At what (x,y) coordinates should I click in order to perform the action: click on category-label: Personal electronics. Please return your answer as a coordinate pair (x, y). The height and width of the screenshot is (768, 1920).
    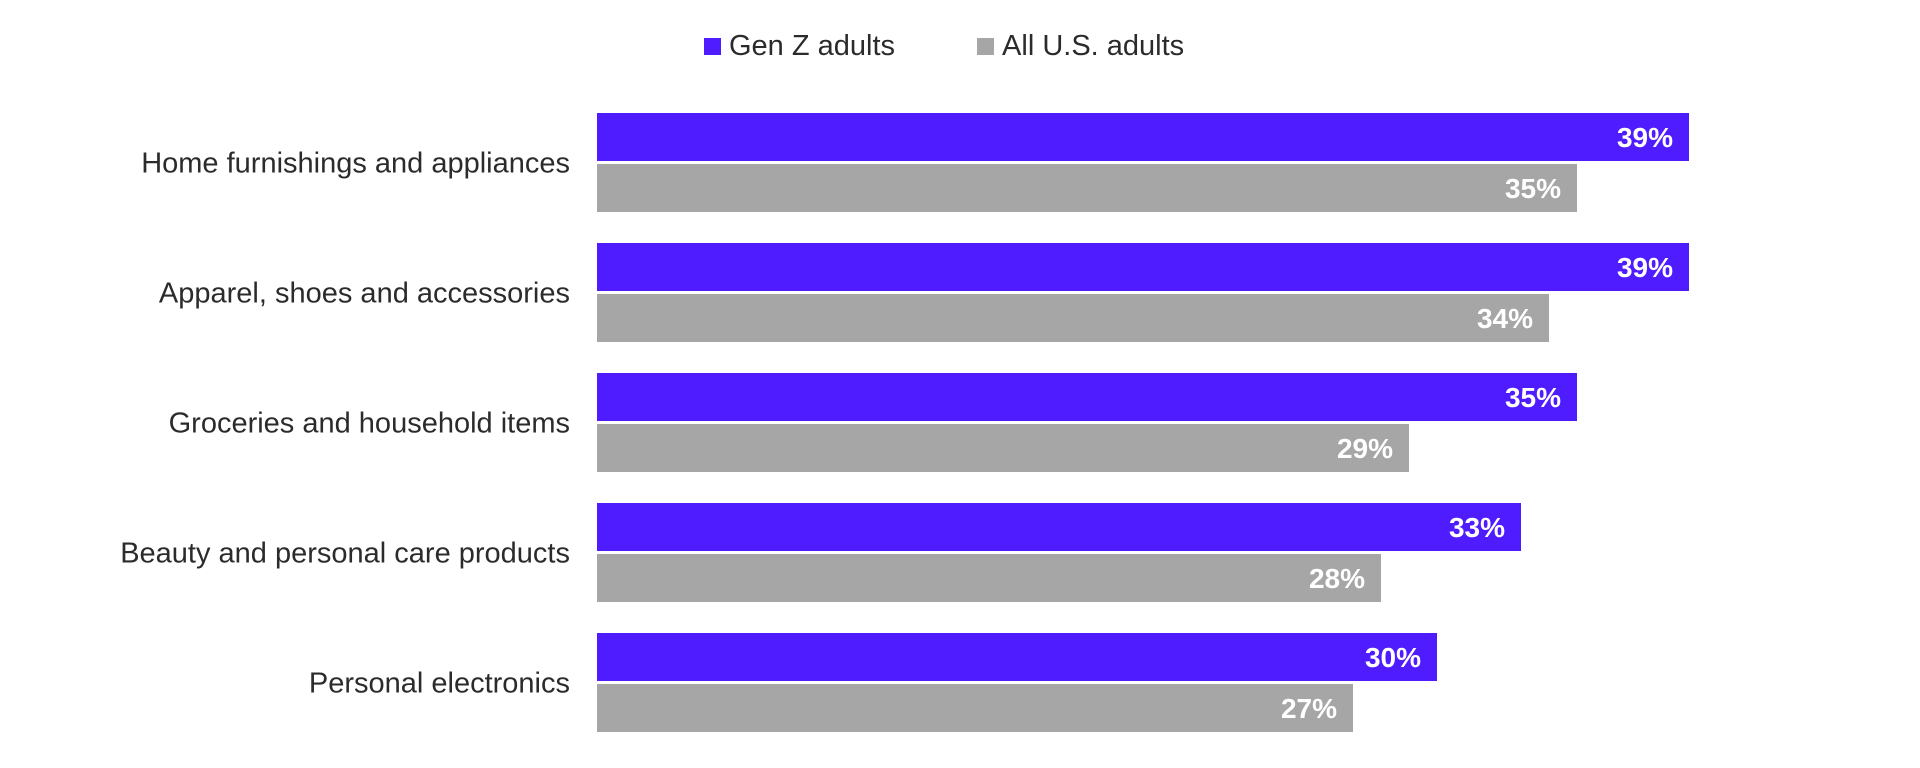
    Looking at the image, I should click on (439, 684).